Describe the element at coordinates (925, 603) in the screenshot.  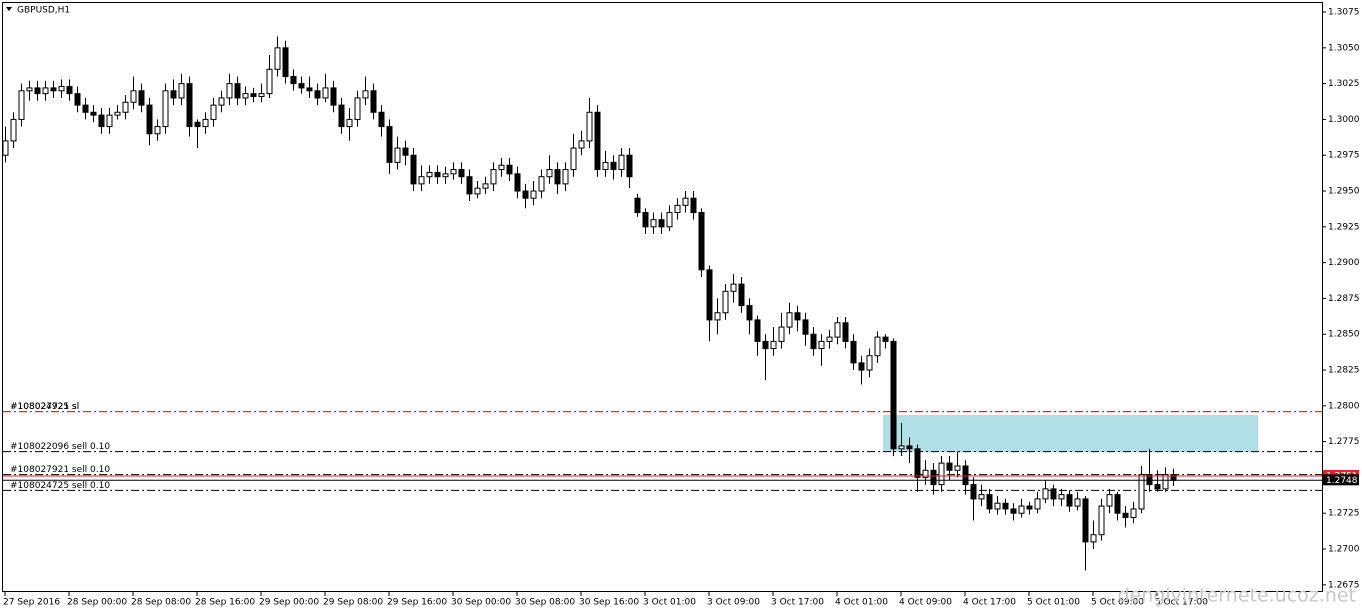
I see `x-tick-label: 4 Oct 09:00` at that location.